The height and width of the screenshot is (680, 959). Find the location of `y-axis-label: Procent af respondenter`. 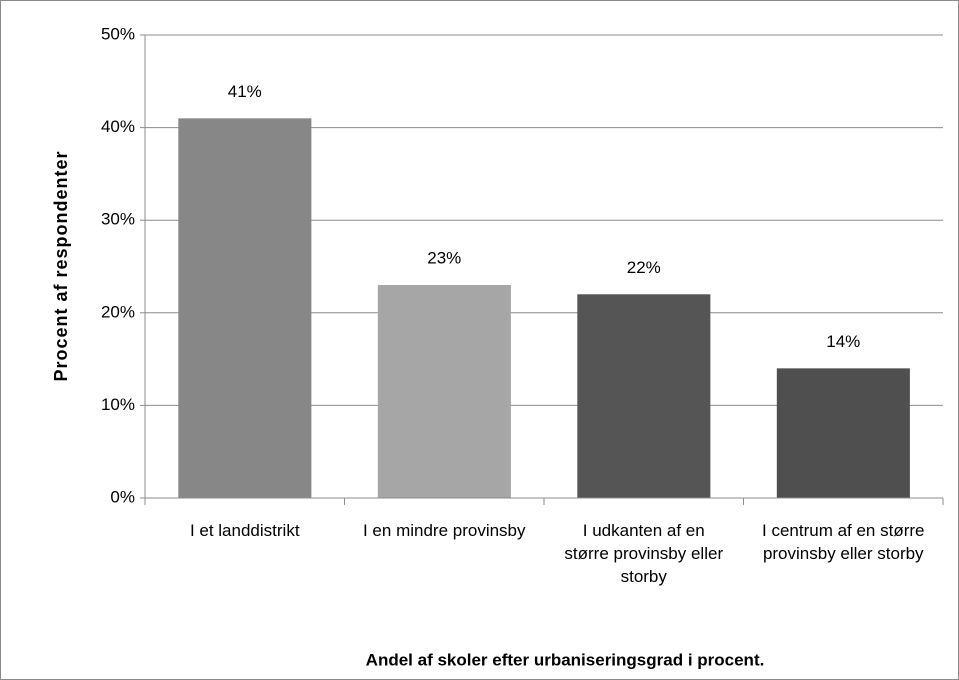

y-axis-label: Procent af respondenter is located at coordinates (61, 265).